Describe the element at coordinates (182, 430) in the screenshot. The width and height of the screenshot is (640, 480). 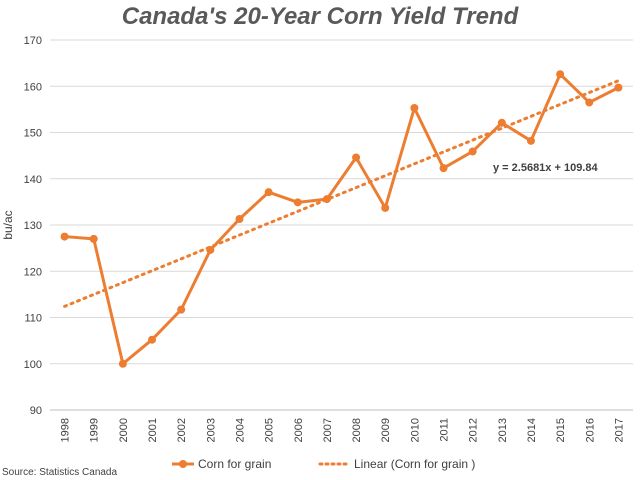
I see `x-tick-label: 2002` at that location.